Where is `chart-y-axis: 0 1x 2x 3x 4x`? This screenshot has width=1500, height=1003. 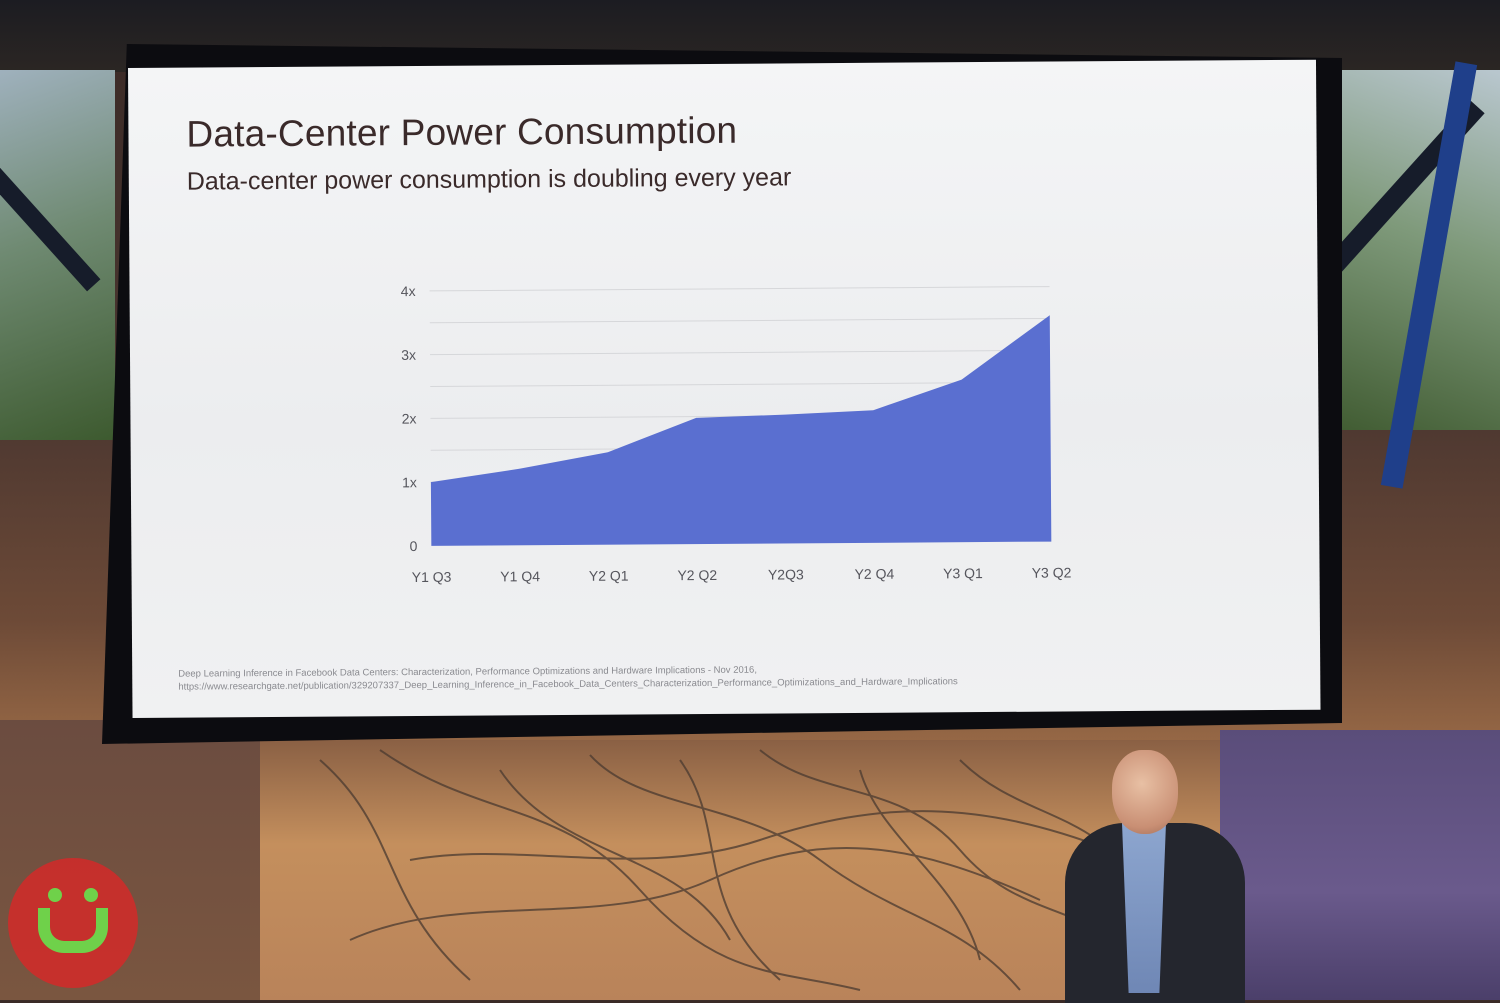
chart-y-axis: 0 1x 2x 3x 4x is located at coordinates (409, 418).